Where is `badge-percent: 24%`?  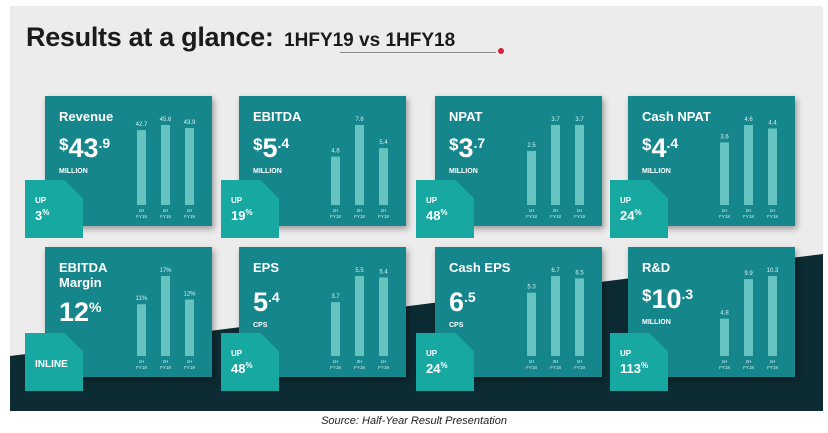 badge-percent: 24% is located at coordinates (437, 368).